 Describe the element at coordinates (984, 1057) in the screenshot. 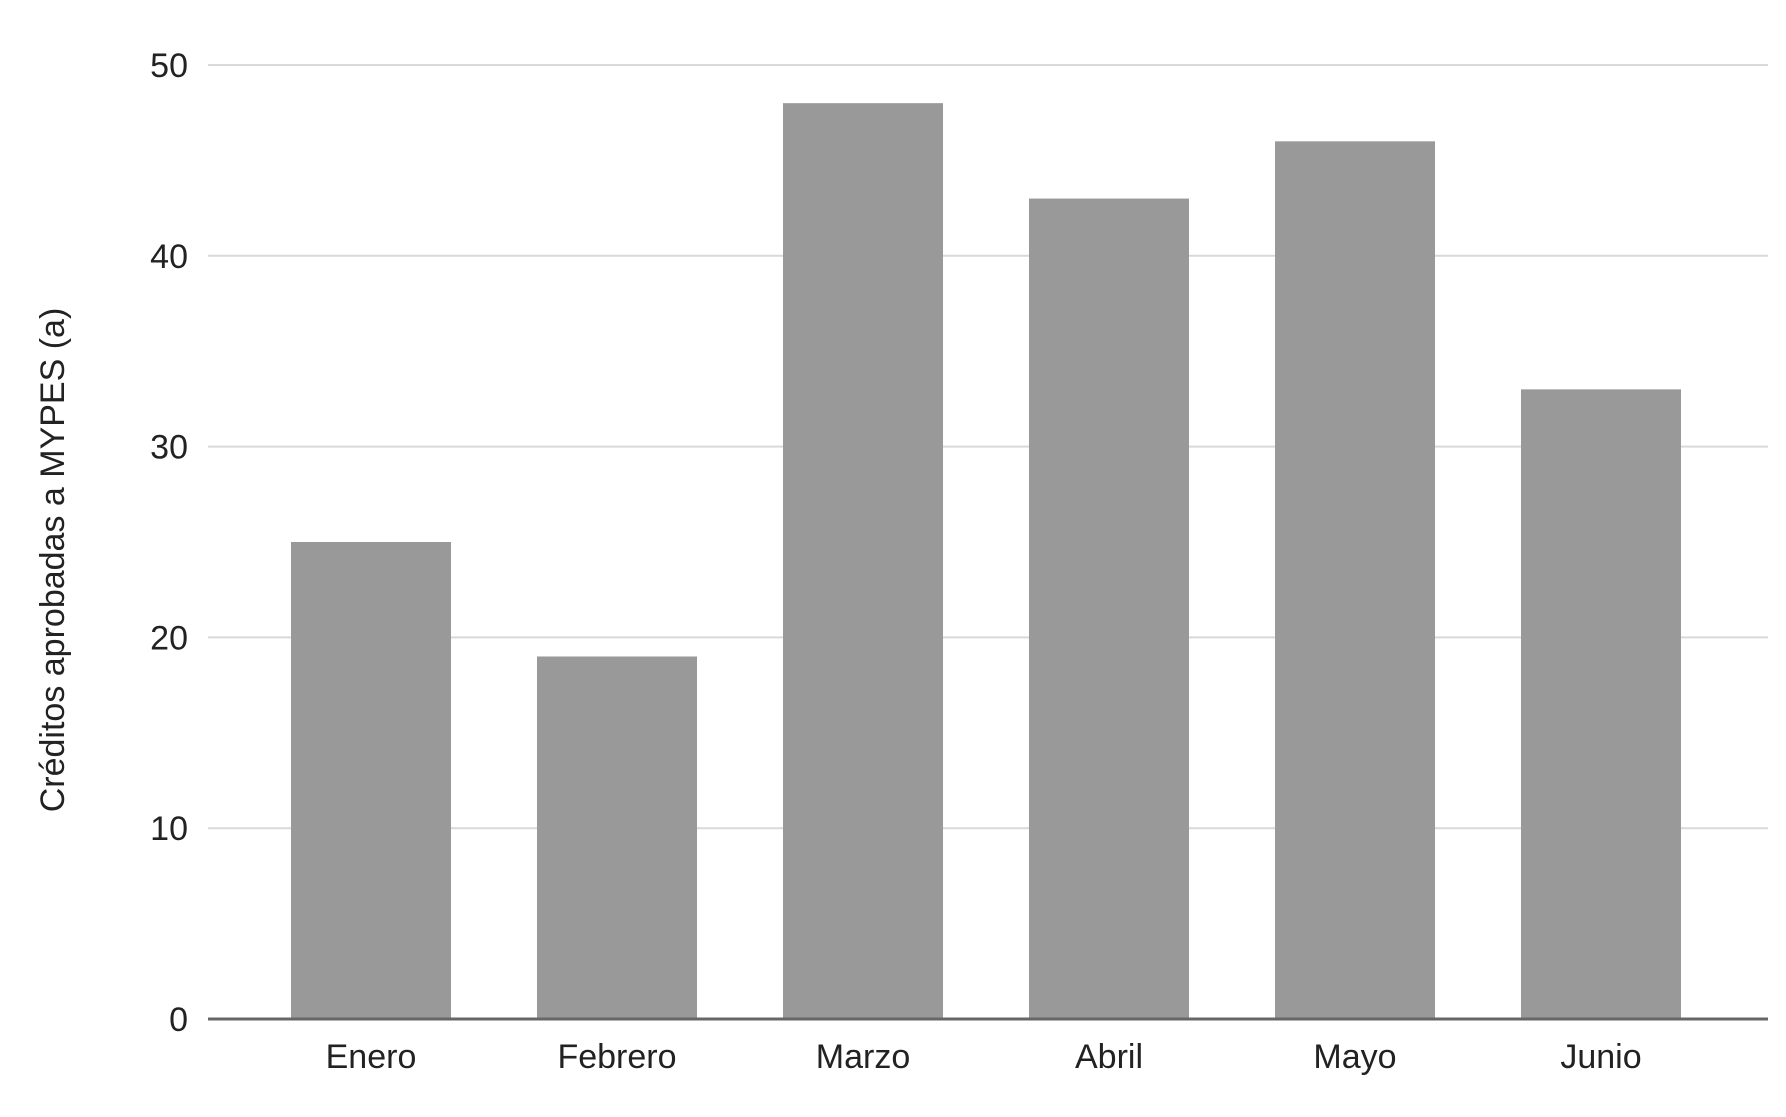

I see `x-tick-labels: Enero Febrero Marzo Abril Mayo Junio` at that location.